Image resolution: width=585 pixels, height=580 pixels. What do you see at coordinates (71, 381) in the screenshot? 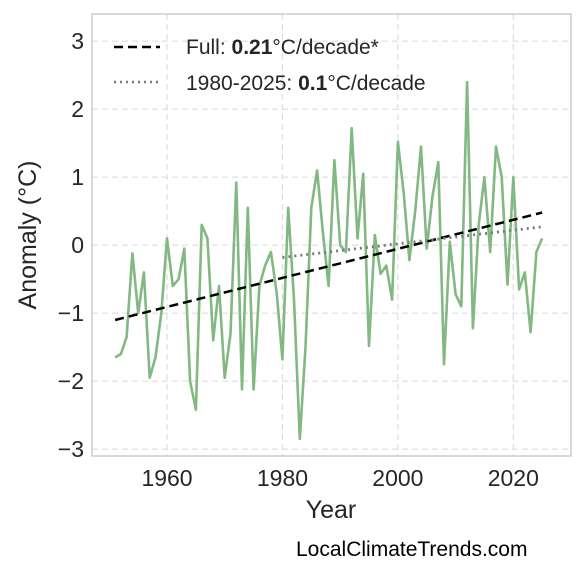
I see `y-tick-label: −2` at bounding box center [71, 381].